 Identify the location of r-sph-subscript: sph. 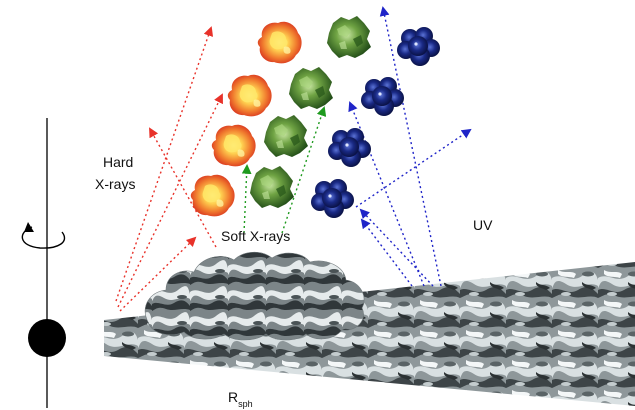
(245, 404).